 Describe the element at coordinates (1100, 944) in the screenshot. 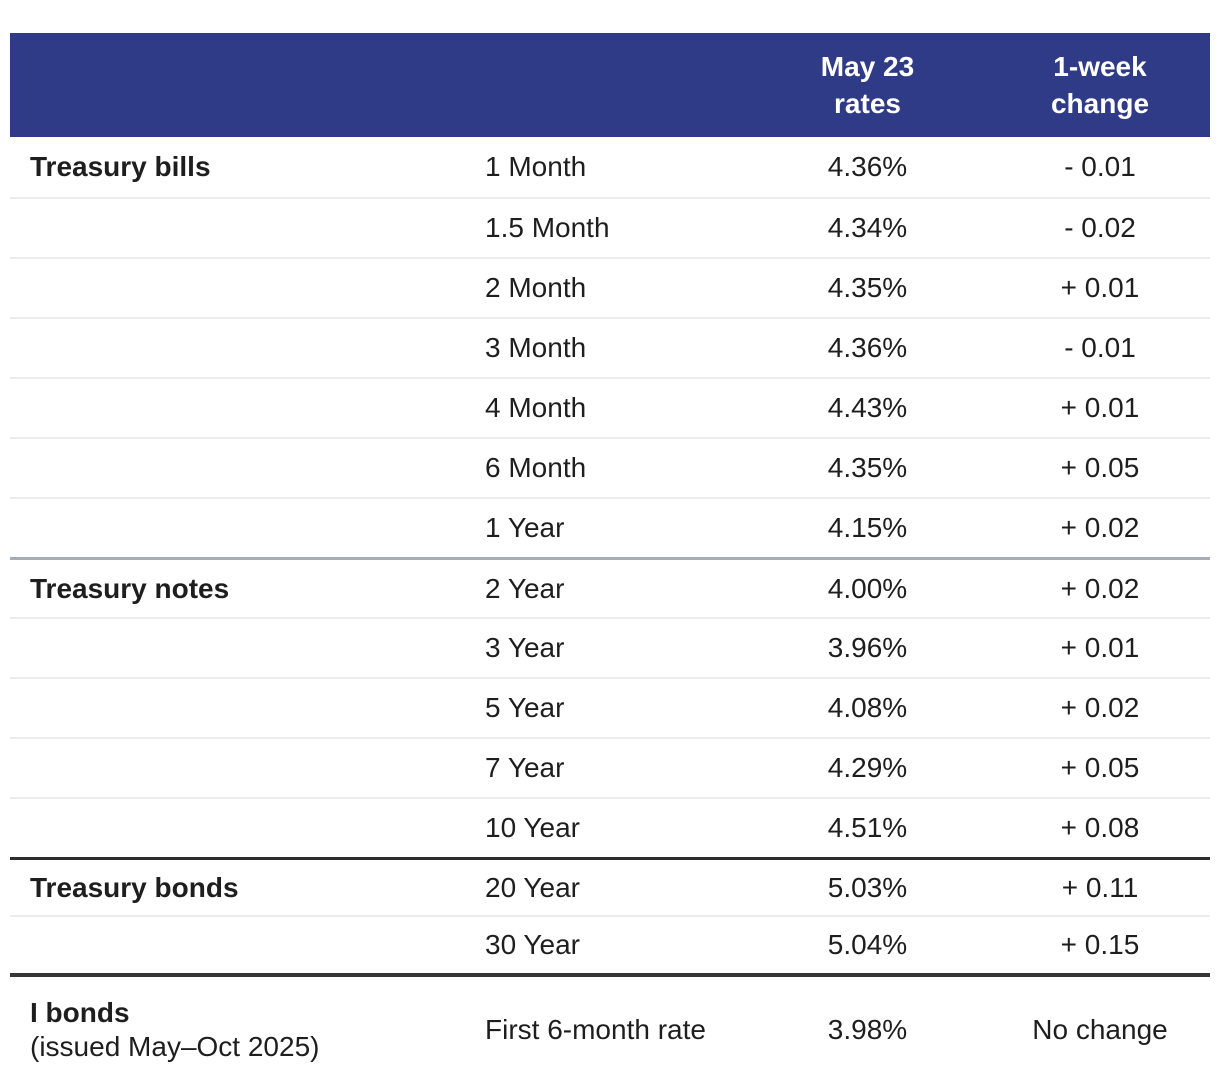

I see `change-cell: + 0.15` at that location.